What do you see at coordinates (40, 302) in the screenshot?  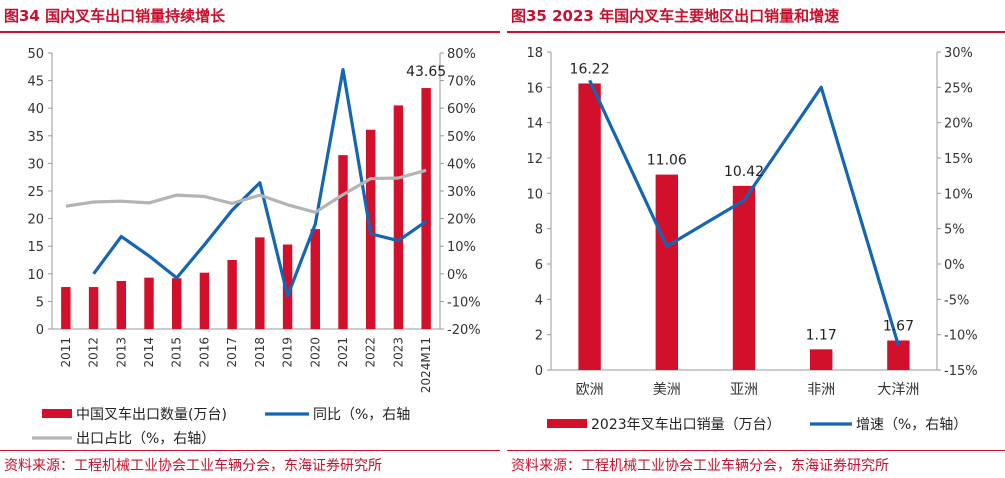 I see `y-tick-label-left: 5` at bounding box center [40, 302].